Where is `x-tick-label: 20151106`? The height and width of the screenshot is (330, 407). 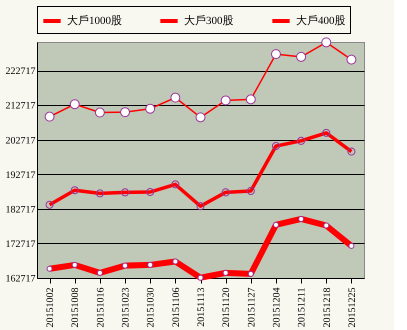
x-tick-label: 20151106 is located at coordinates (176, 308).